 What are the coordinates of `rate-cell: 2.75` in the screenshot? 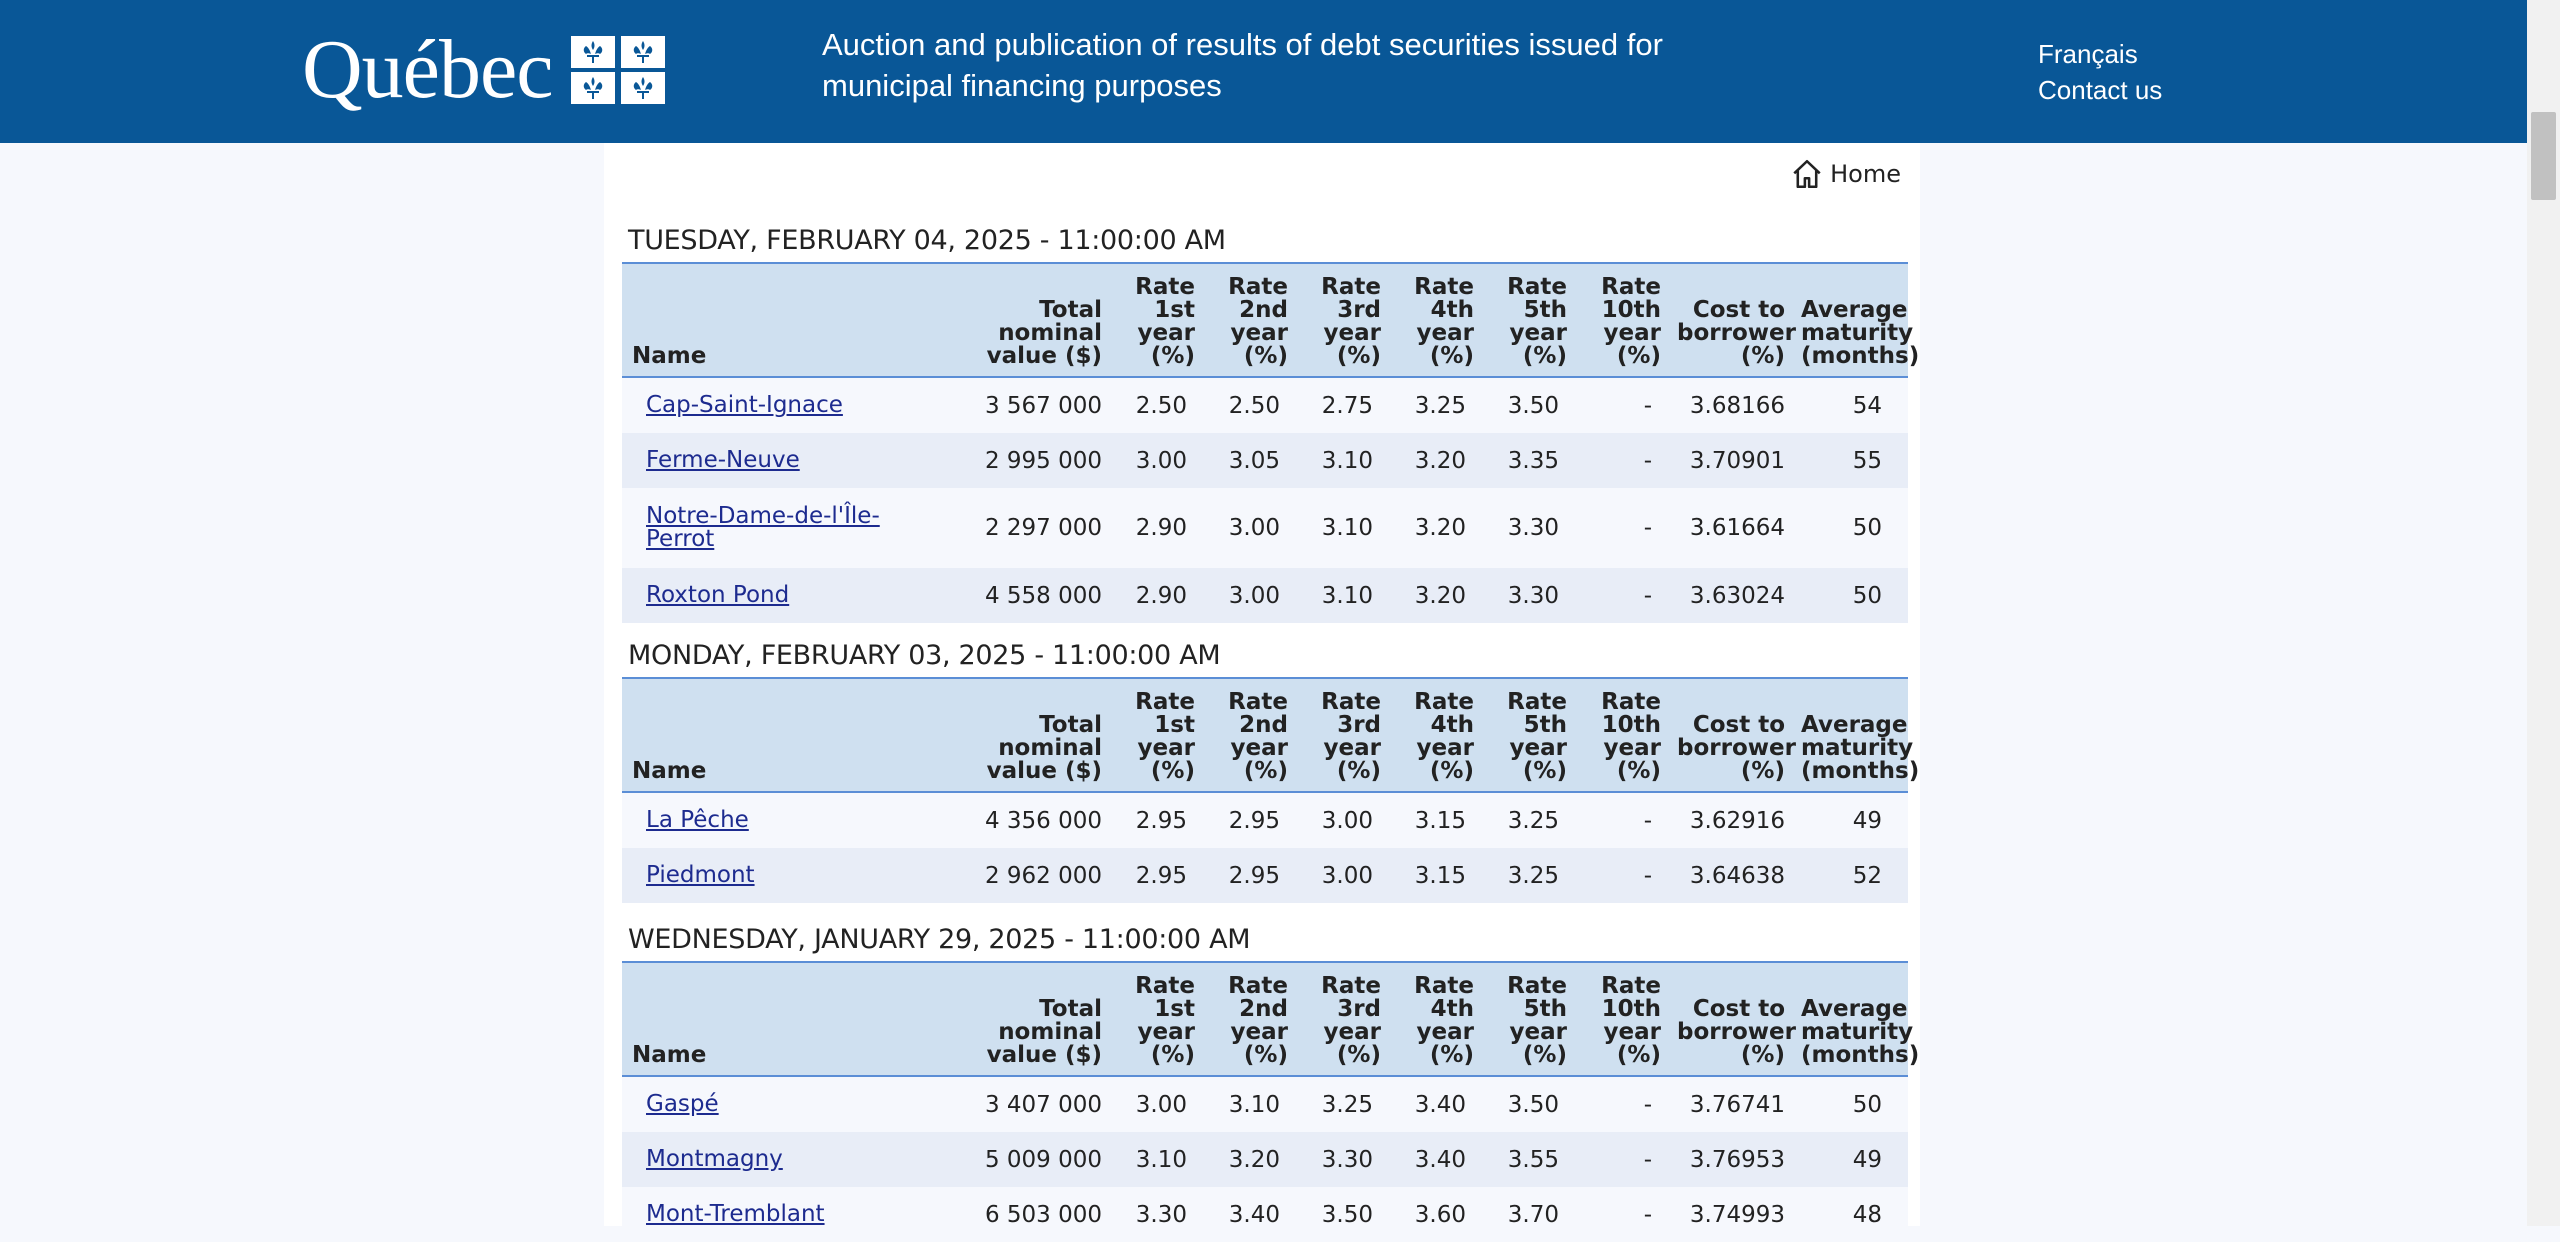 It's located at (1347, 405).